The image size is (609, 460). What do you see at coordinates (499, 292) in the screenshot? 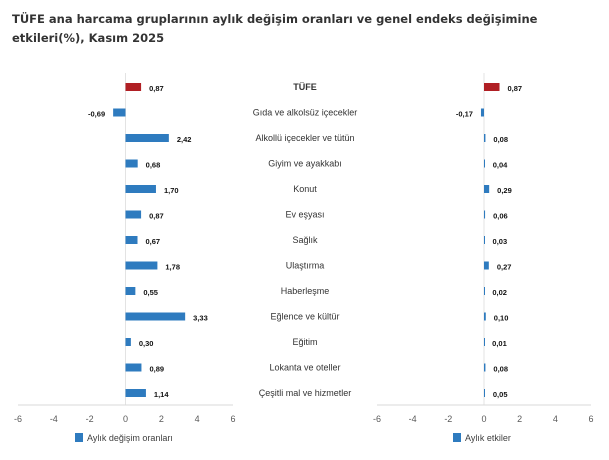
I see `effect-data-label: 0,02` at bounding box center [499, 292].